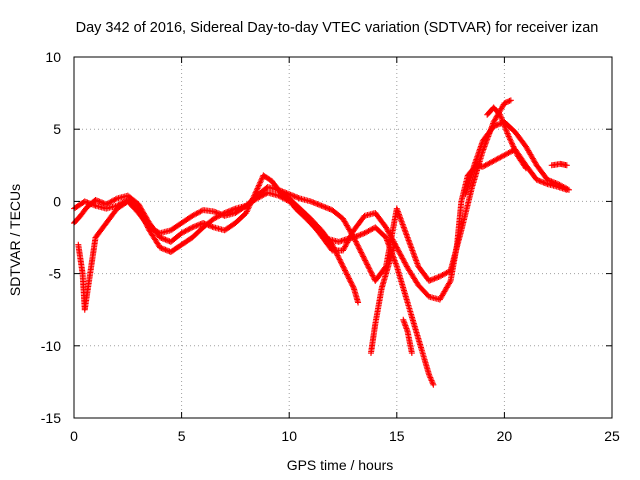  What do you see at coordinates (340, 465) in the screenshot?
I see `x-axis-label: GPS time / hours` at bounding box center [340, 465].